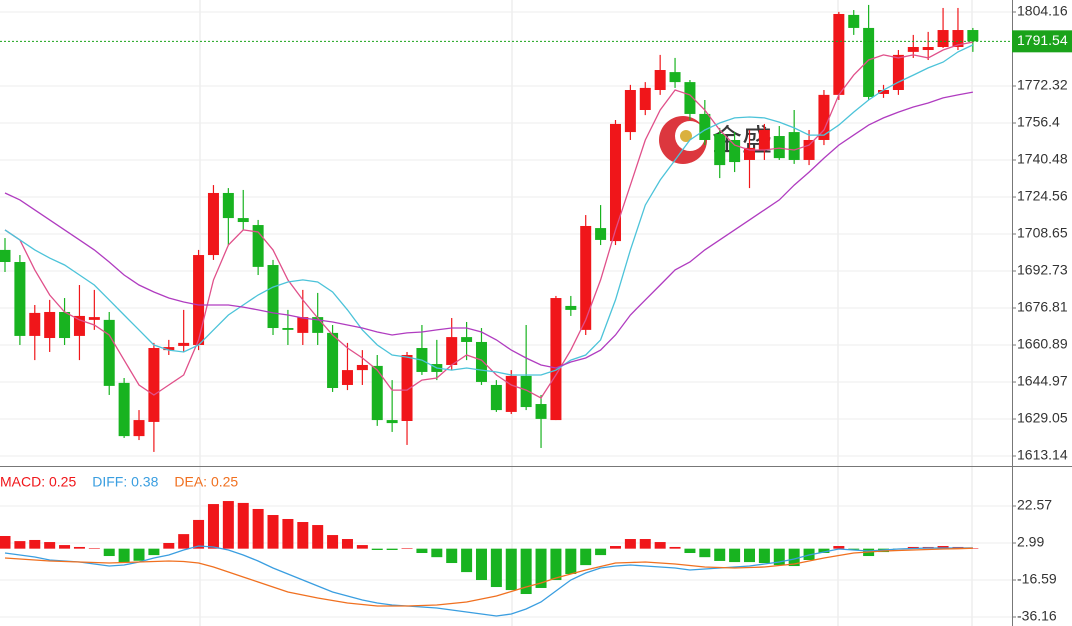 The width and height of the screenshot is (1072, 626). I want to click on y-tick-label: -36.16, so click(1037, 616).